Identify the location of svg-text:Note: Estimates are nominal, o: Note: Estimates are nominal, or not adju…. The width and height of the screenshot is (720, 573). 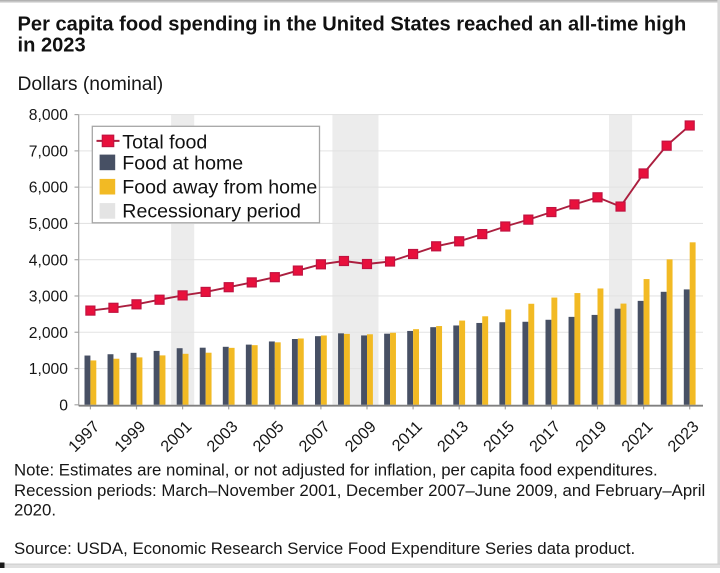
(336, 470).